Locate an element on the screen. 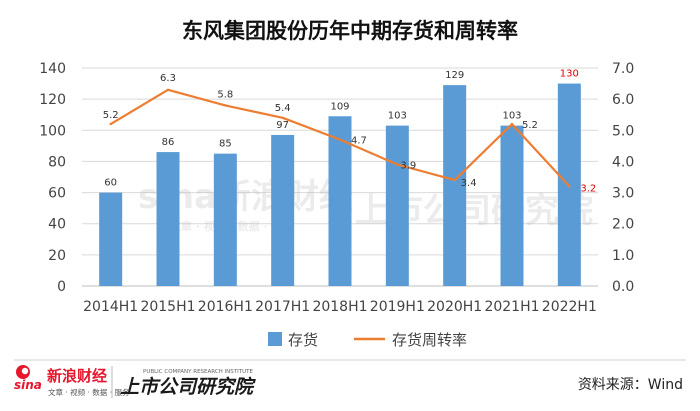  right-tick-label: 7.0 is located at coordinates (623, 69).